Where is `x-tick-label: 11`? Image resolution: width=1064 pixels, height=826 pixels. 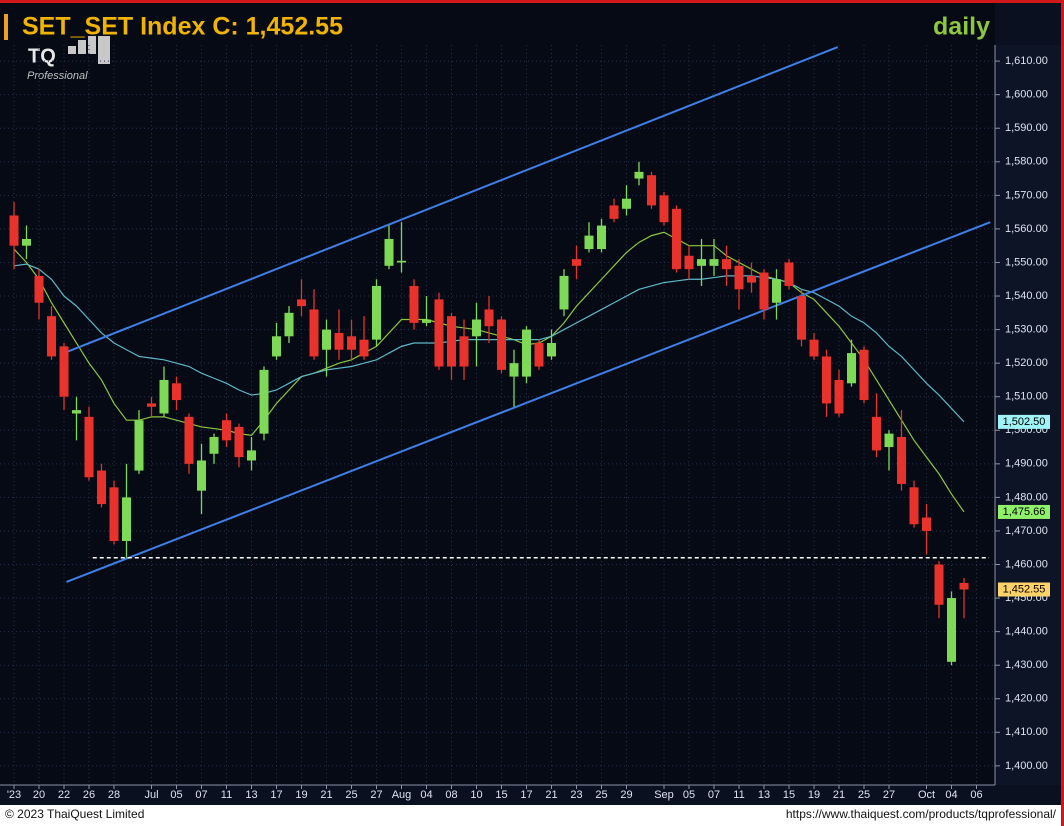
x-tick-label: 11 is located at coordinates (738, 795).